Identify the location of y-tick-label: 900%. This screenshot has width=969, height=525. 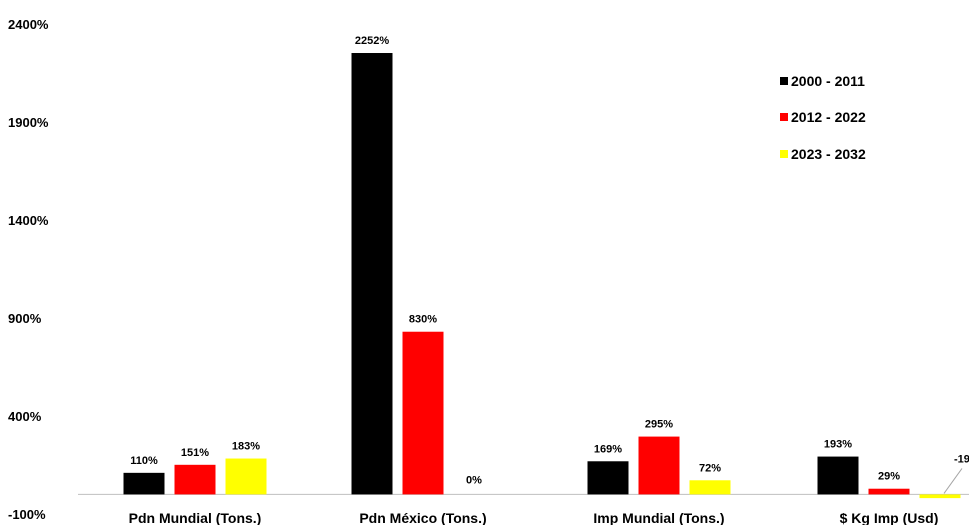
(25, 318).